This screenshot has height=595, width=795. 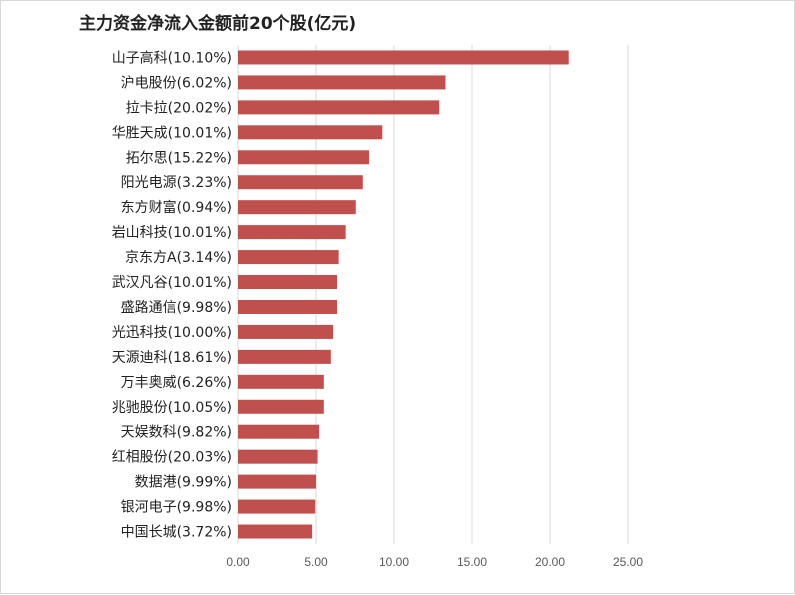 What do you see at coordinates (172, 458) in the screenshot?
I see `category-label: 红相股份(20.03%)` at bounding box center [172, 458].